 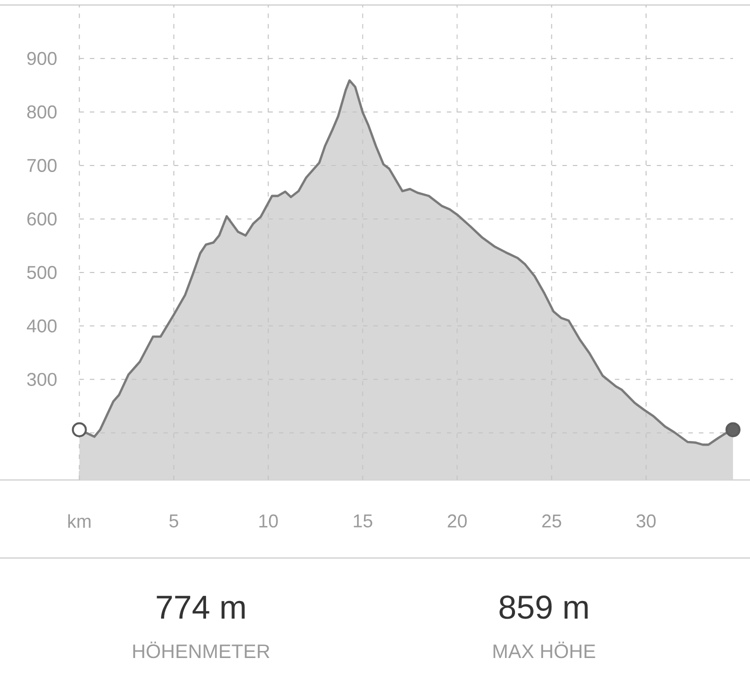 I want to click on text: MAX HÖHE, so click(x=545, y=650).